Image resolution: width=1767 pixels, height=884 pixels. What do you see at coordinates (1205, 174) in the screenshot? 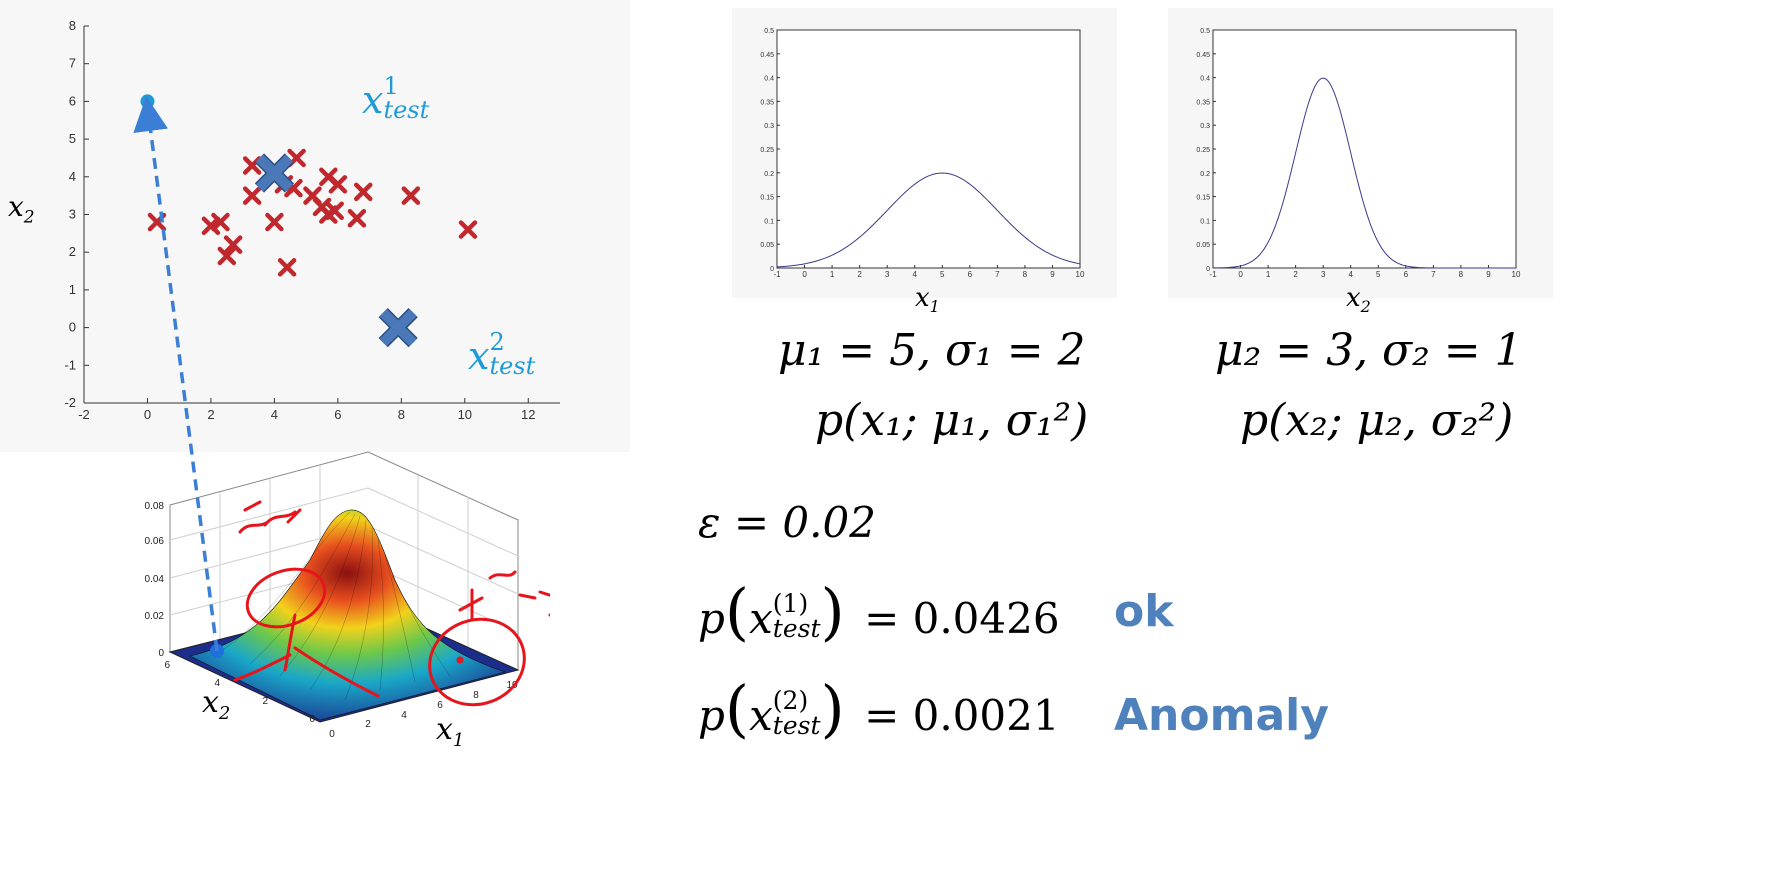
I see `gaussian-x2-y-tick-label: 0.2` at bounding box center [1205, 174].